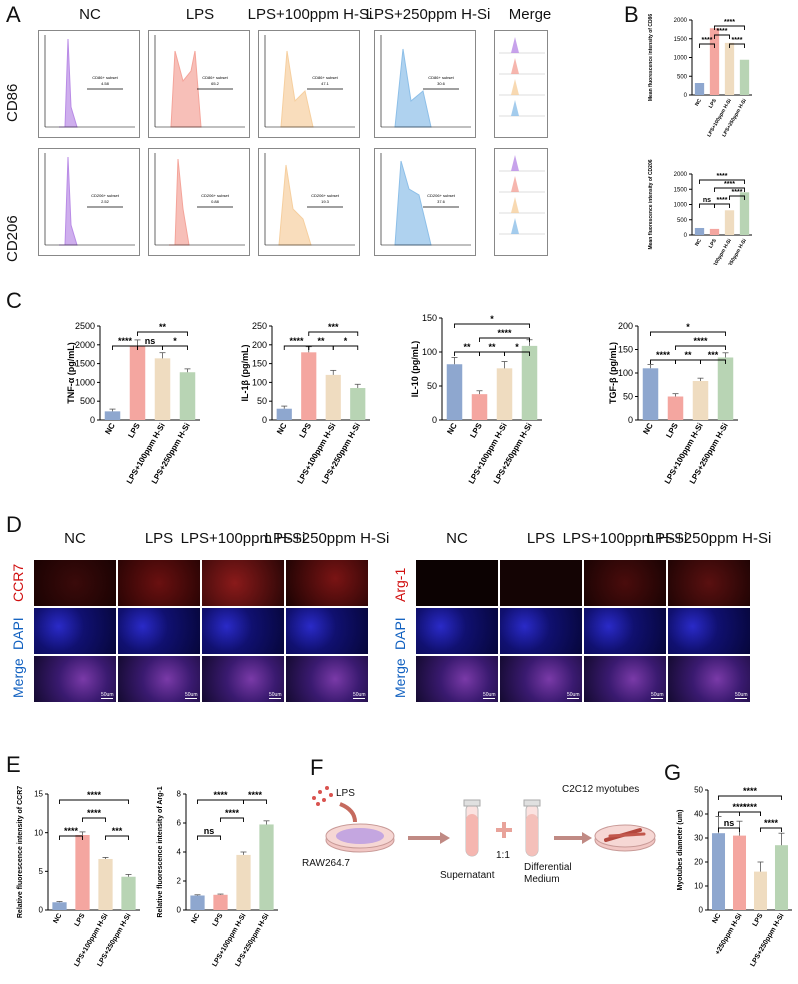 The width and height of the screenshot is (798, 984). What do you see at coordinates (85, 326) in the screenshot?
I see `y-tick-label: 2500` at bounding box center [85, 326].